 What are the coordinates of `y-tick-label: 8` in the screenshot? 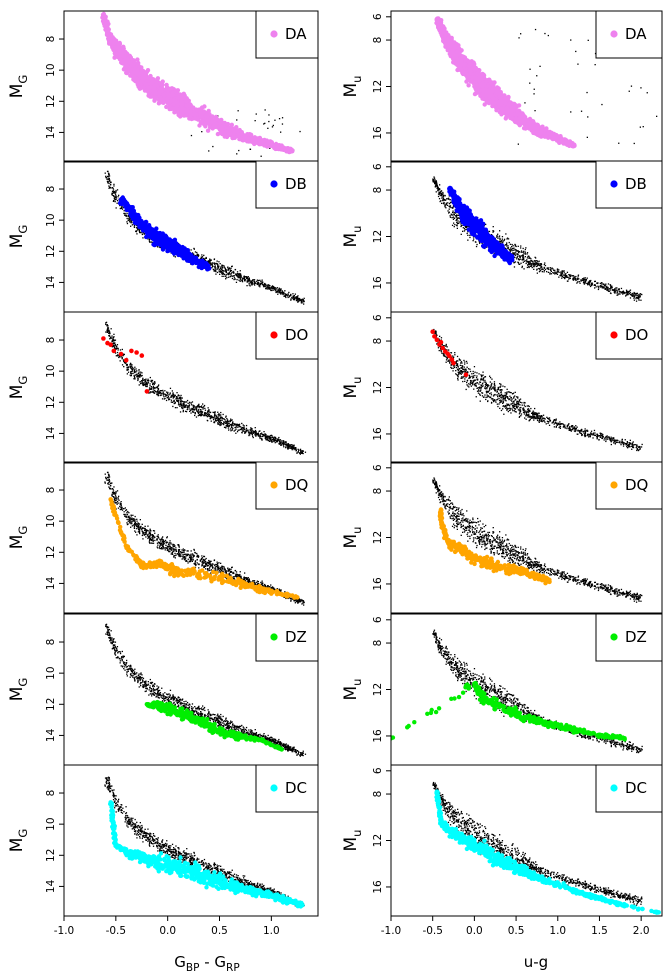 It's located at (51, 189).